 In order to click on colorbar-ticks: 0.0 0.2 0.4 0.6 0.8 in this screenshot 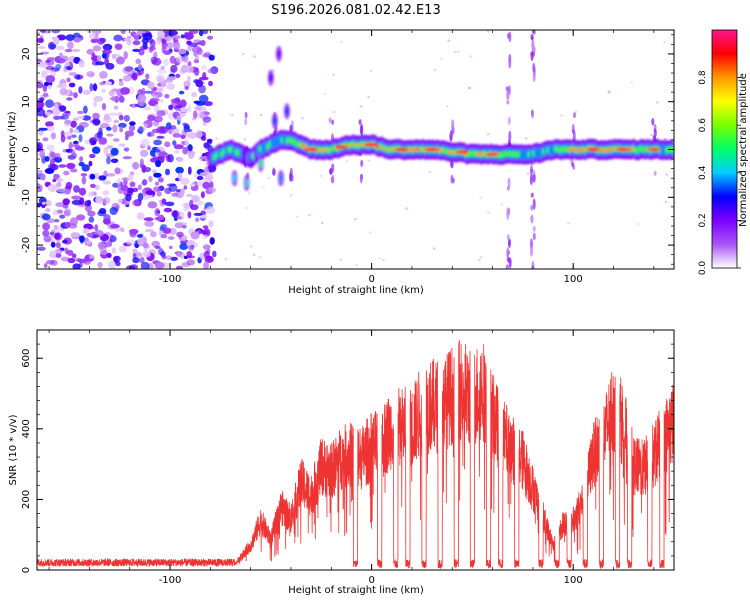, I will do `click(719, 172)`.